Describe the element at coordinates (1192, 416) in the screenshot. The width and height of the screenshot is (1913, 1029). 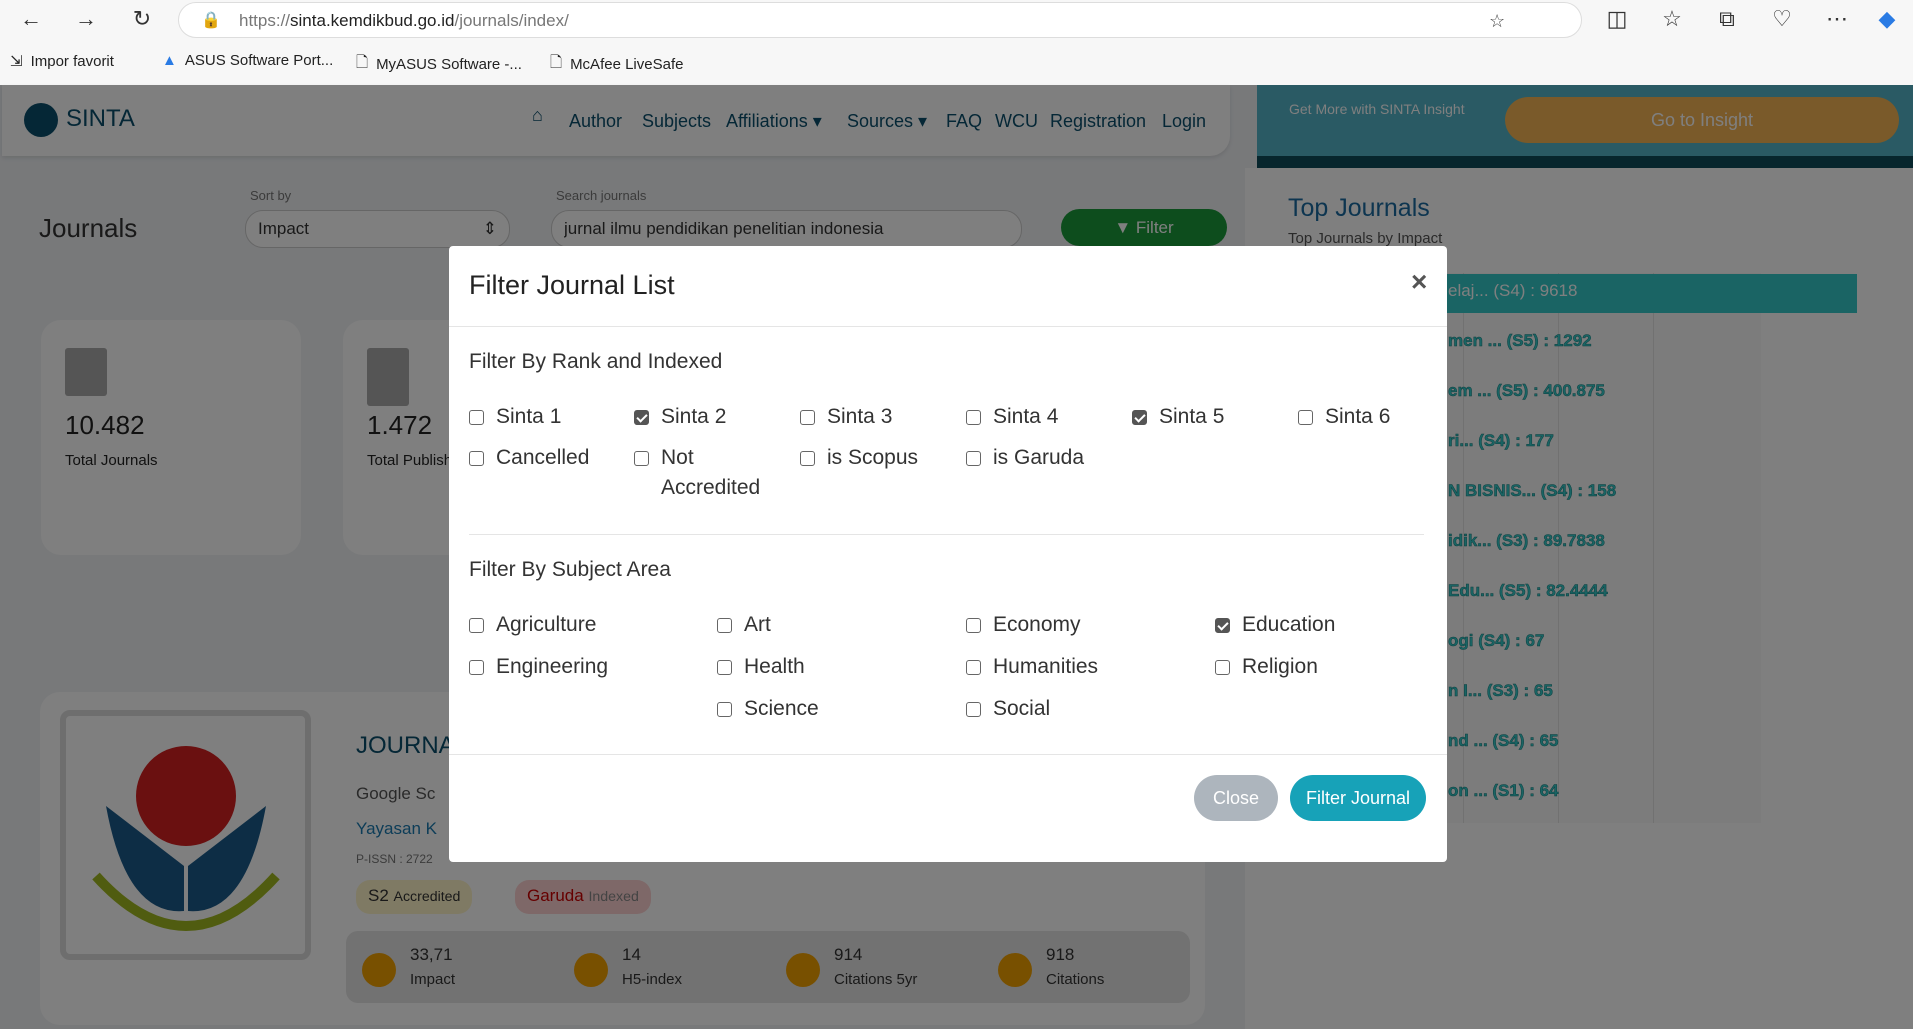
I see `checkbox-label: Sinta 5` at that location.